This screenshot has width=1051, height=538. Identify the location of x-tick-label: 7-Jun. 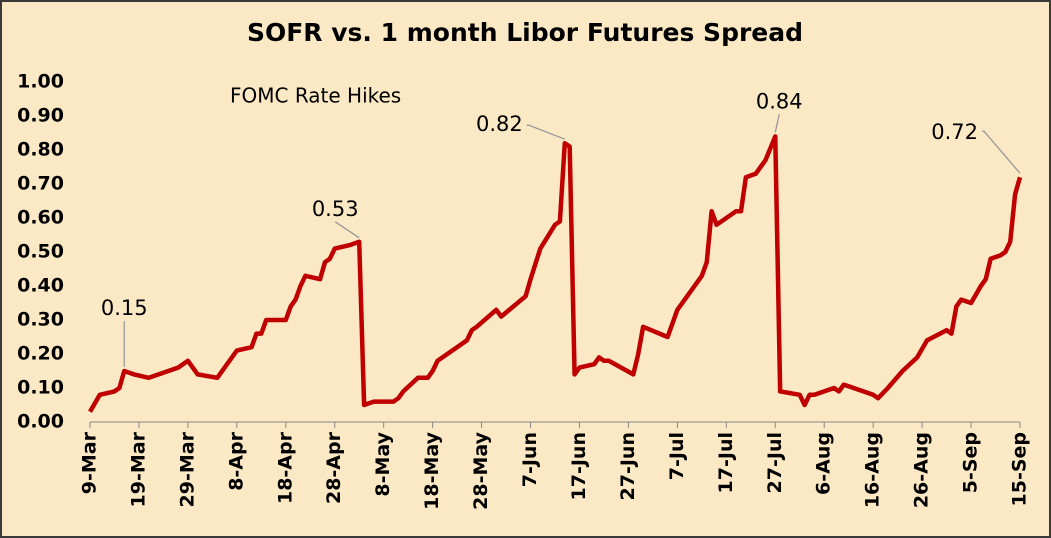
(530, 459).